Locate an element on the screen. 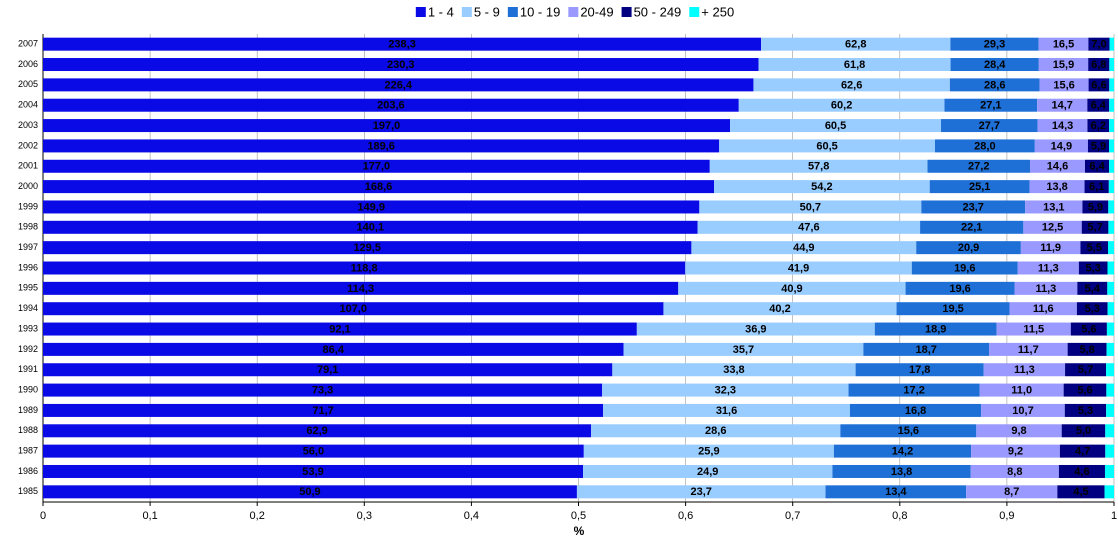 This screenshot has width=1118, height=545. data-label: 8,7 is located at coordinates (1011, 492).